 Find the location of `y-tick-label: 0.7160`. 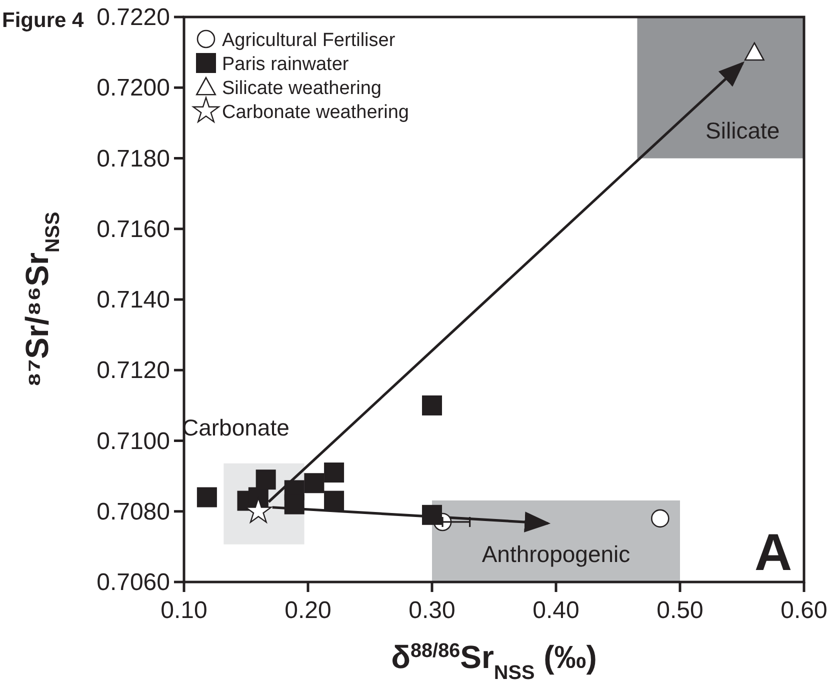

y-tick-label: 0.7160 is located at coordinates (133, 229).